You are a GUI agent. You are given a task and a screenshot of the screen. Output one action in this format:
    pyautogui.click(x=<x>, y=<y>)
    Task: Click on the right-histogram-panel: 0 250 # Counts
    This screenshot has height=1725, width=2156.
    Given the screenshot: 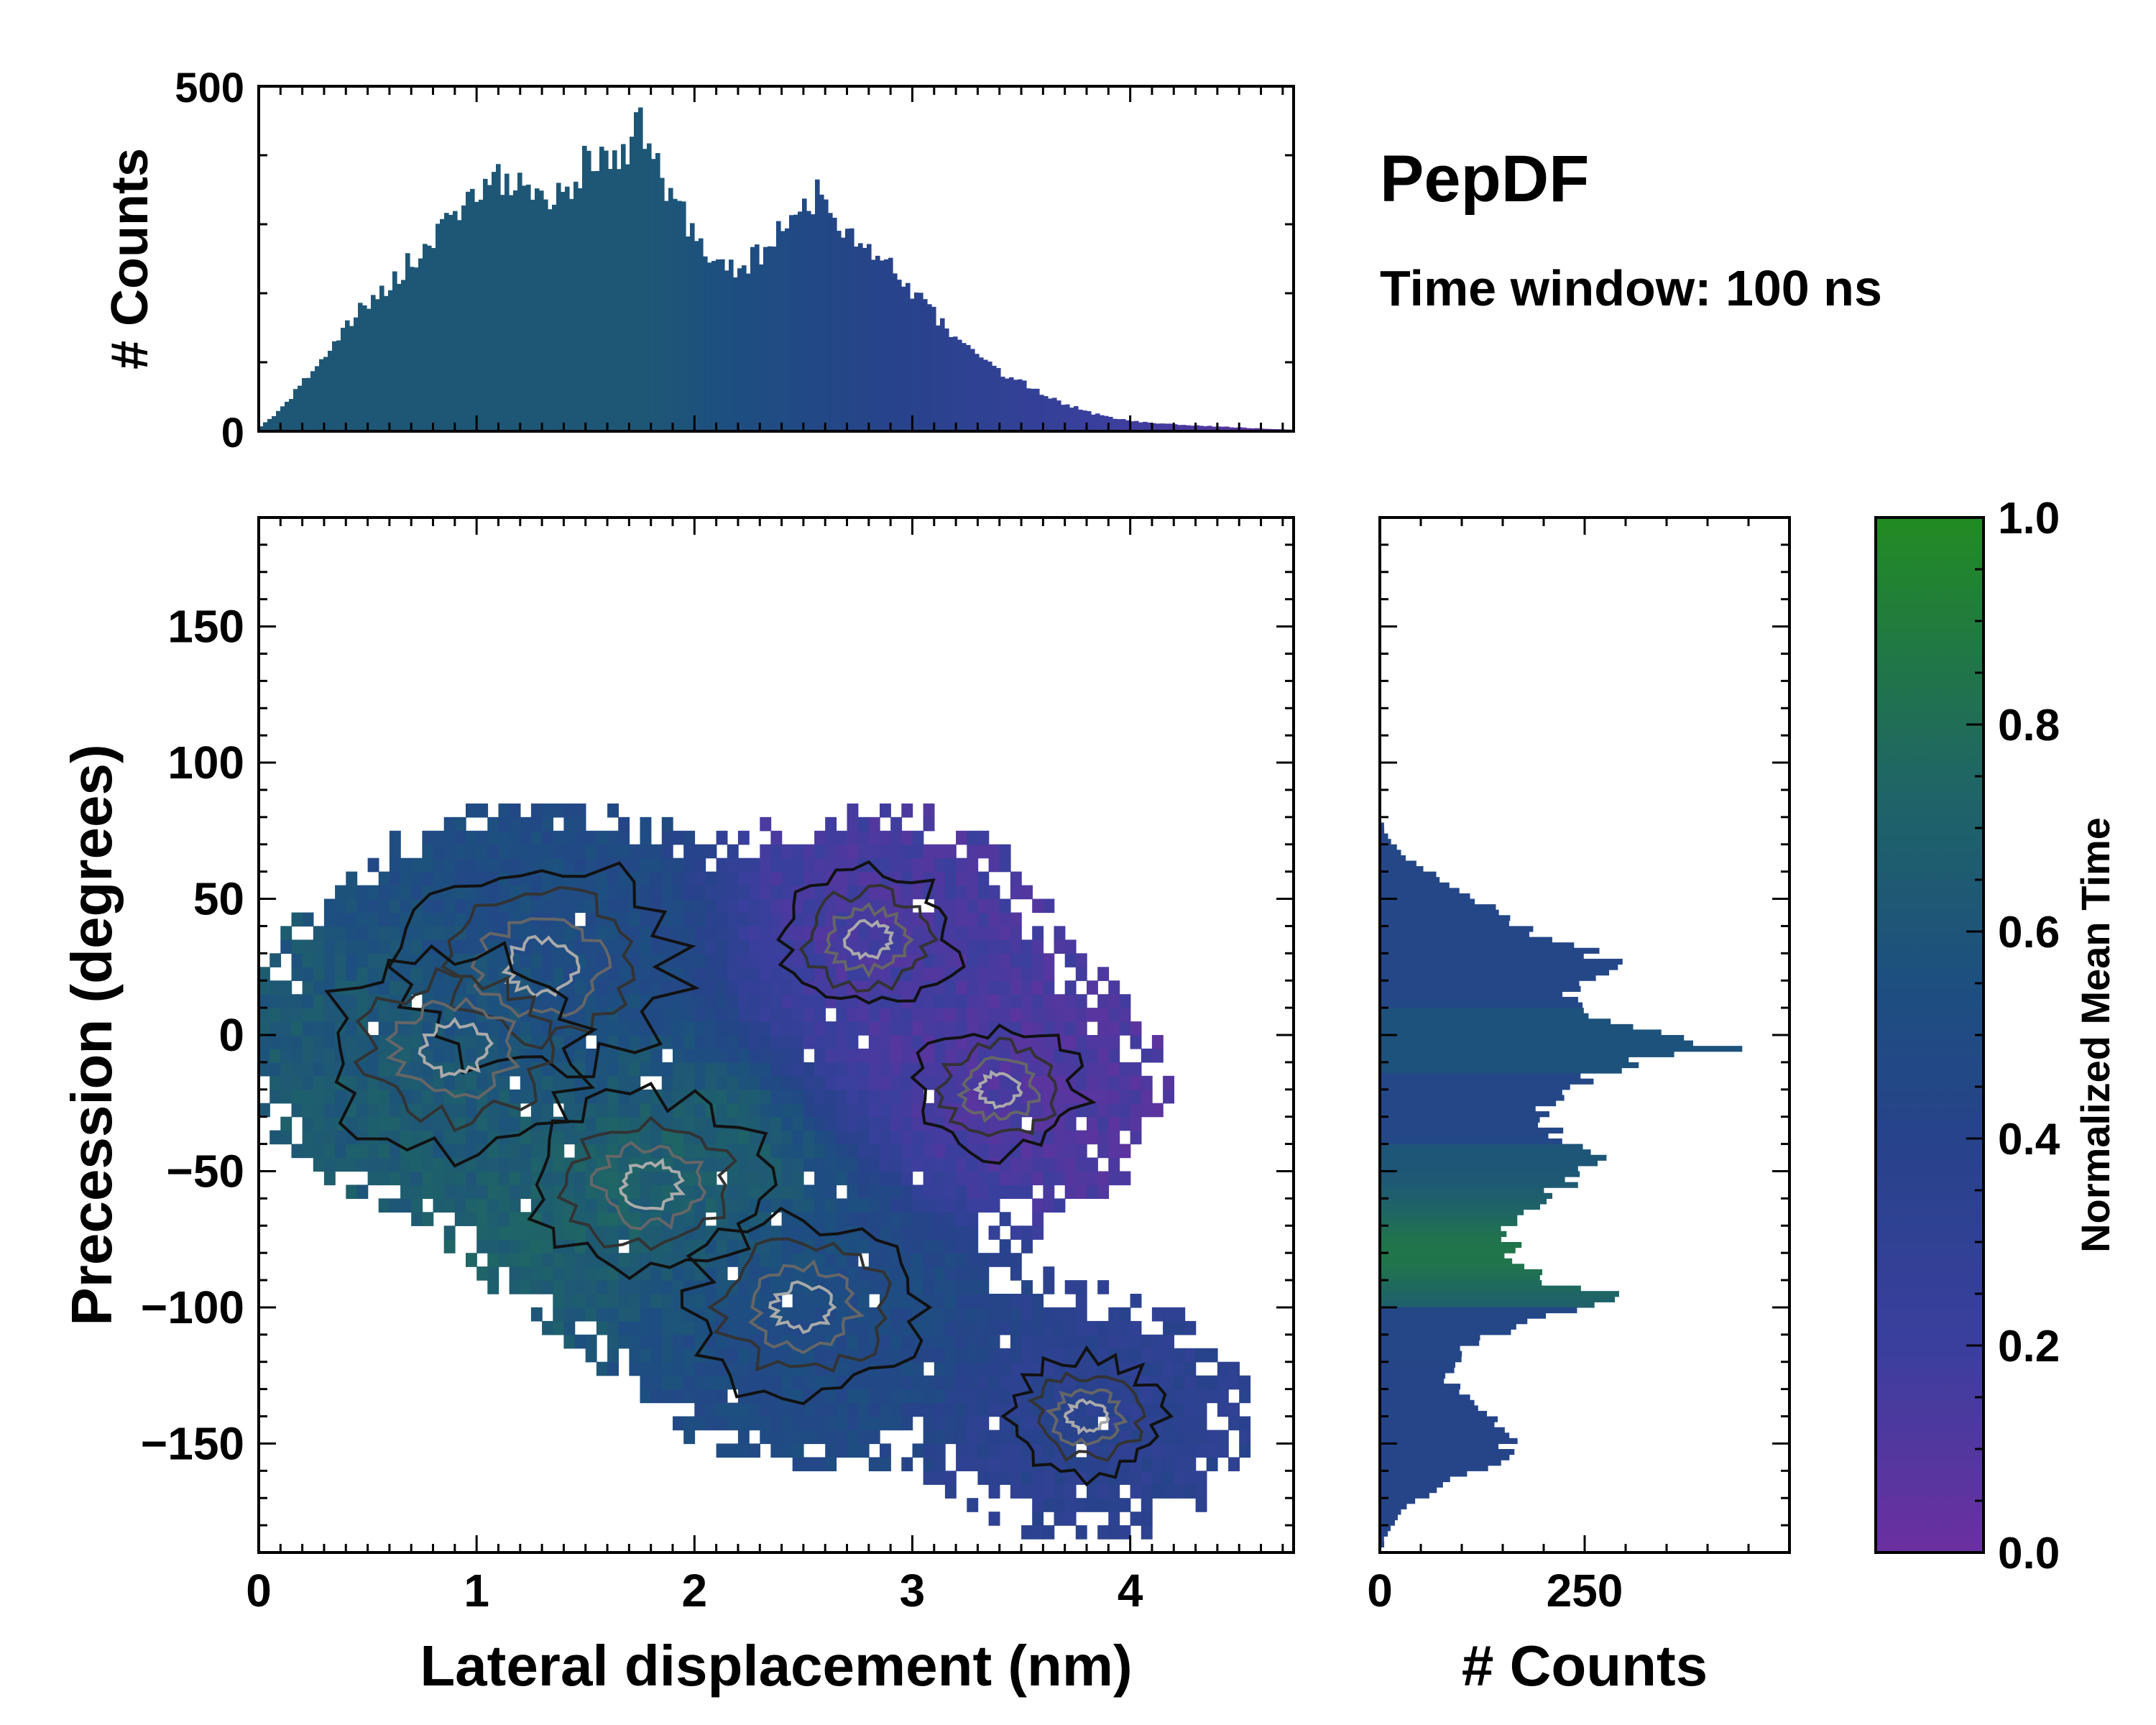 What is the action you would take?
    pyautogui.click(x=1579, y=1107)
    